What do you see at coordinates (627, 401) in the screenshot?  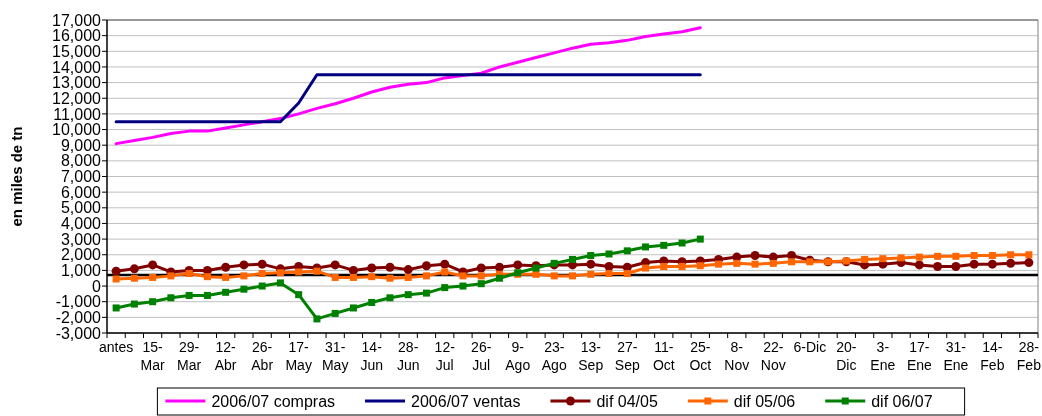 I see `legend-label: dif 04/05` at bounding box center [627, 401].